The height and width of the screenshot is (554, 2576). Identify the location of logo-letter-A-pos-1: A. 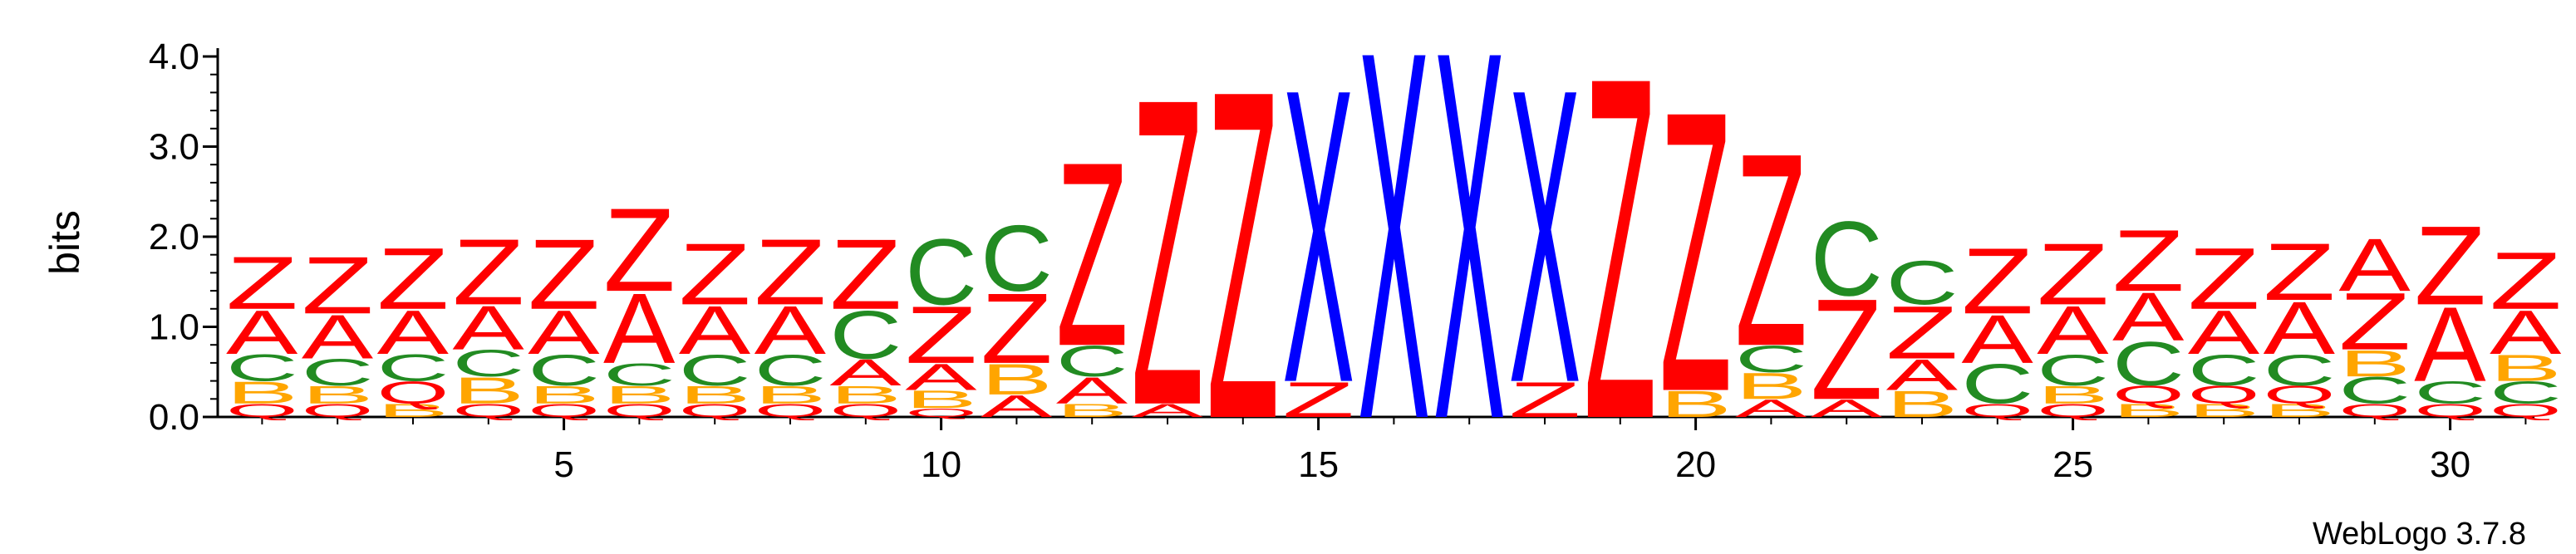
(262, 333).